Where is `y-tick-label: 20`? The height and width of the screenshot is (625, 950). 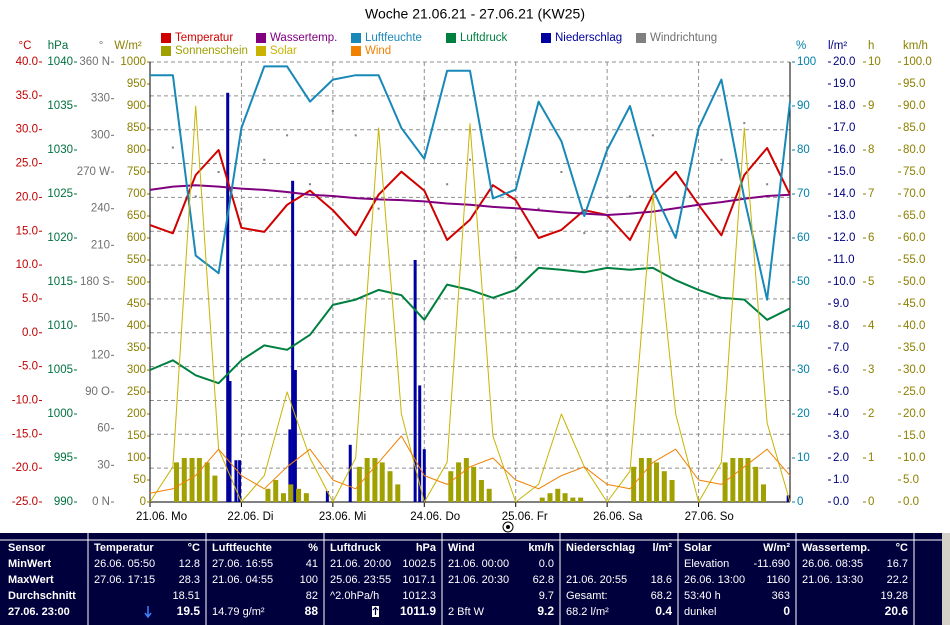
y-tick-label: 20 is located at coordinates (803, 414).